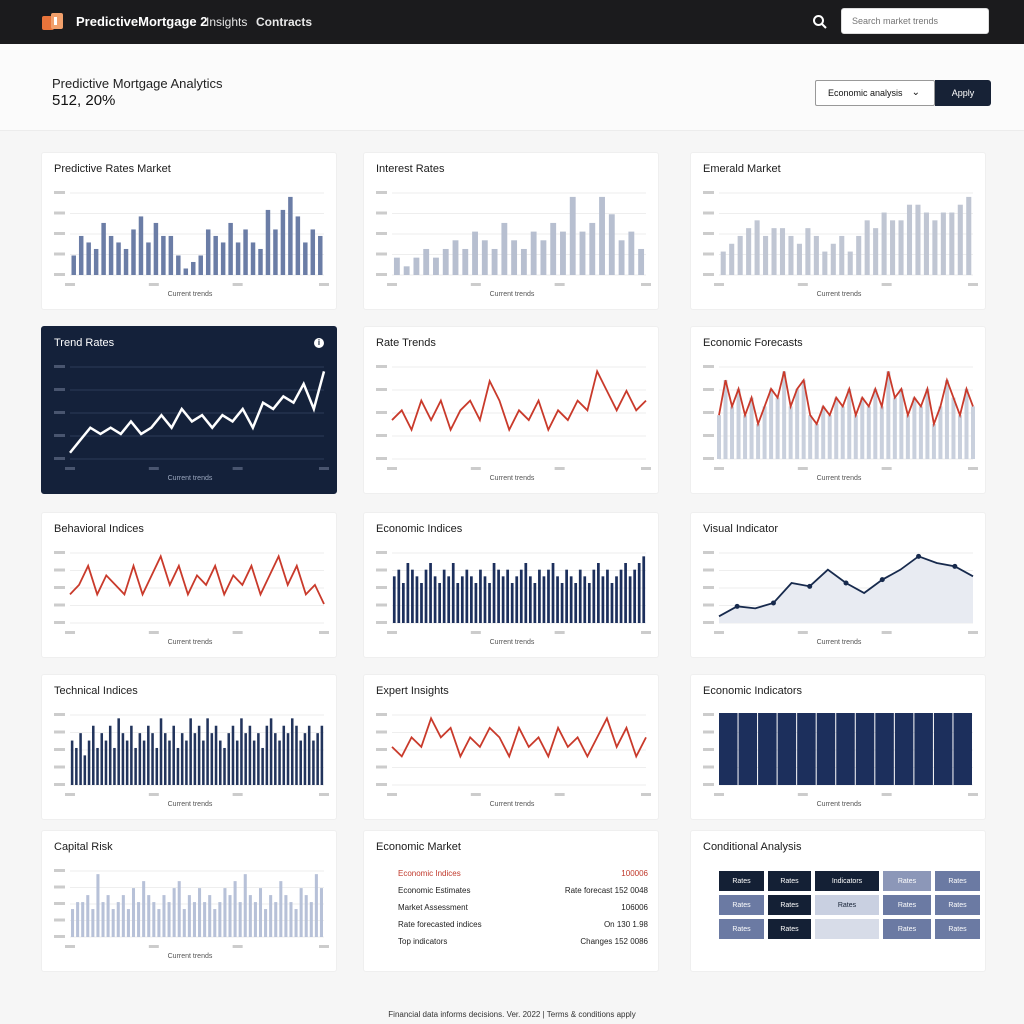 The width and height of the screenshot is (1024, 1024). I want to click on card-predictive-rates-market: Predictive Rates Market Current trends, so click(189, 231).